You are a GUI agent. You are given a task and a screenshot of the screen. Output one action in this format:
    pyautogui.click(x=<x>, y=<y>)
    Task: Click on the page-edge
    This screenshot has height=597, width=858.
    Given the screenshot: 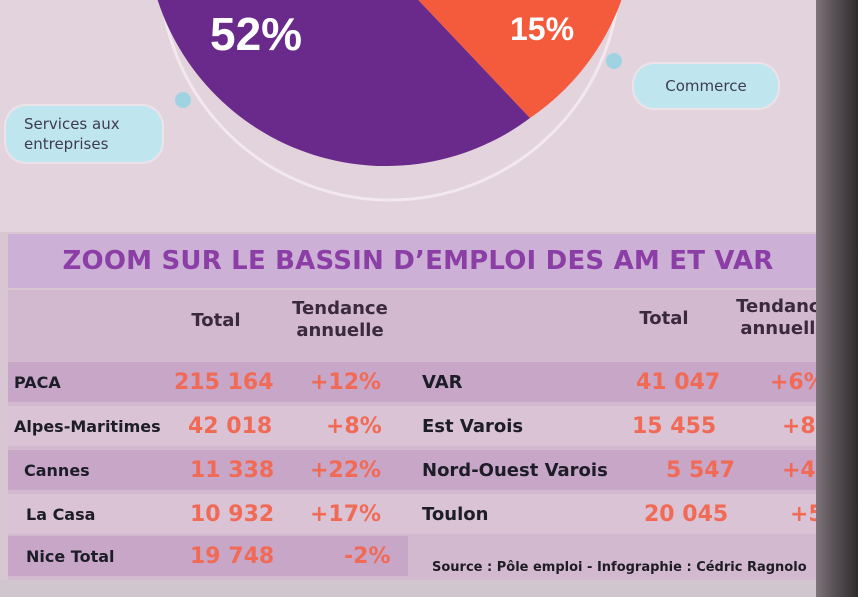 What is the action you would take?
    pyautogui.click(x=837, y=298)
    